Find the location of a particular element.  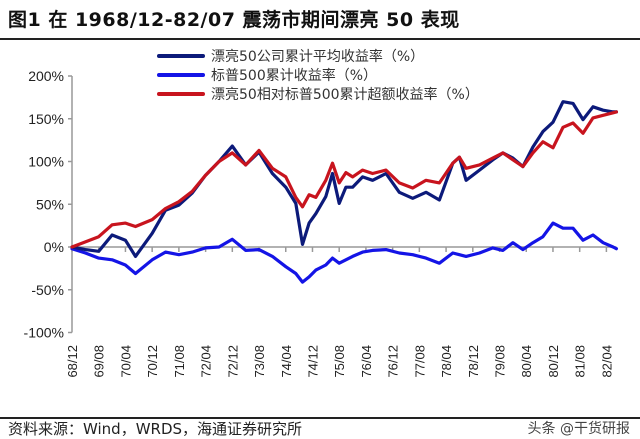

x-tick-label: 72/12 is located at coordinates (232, 361).